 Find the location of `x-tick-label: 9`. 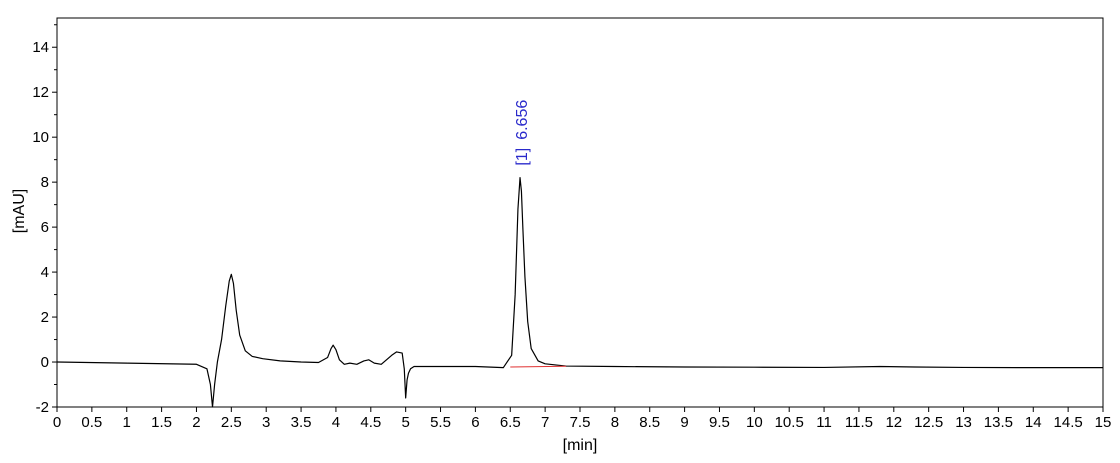

x-tick-label: 9 is located at coordinates (684, 422).